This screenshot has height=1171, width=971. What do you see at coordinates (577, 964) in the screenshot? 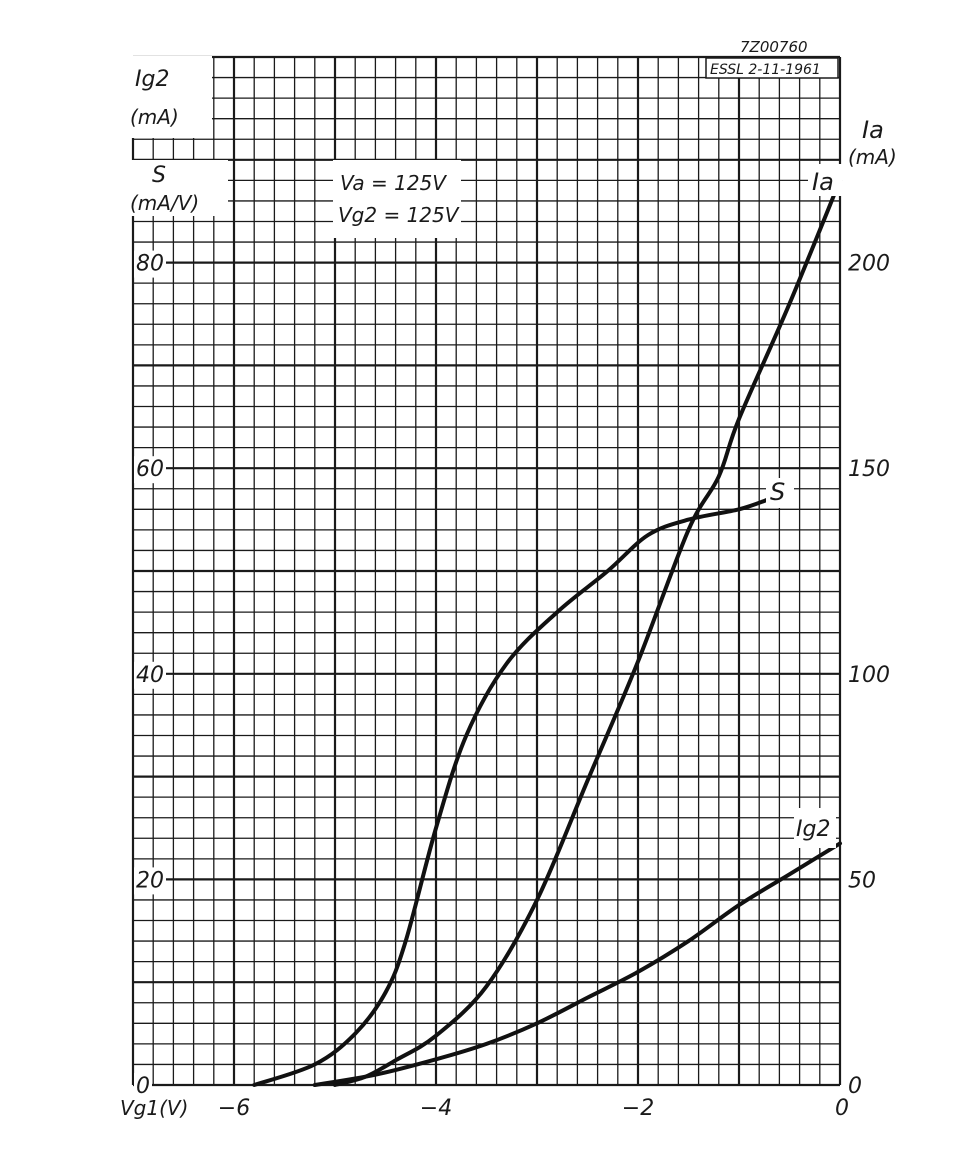
I see `series-line-ig2` at bounding box center [577, 964].